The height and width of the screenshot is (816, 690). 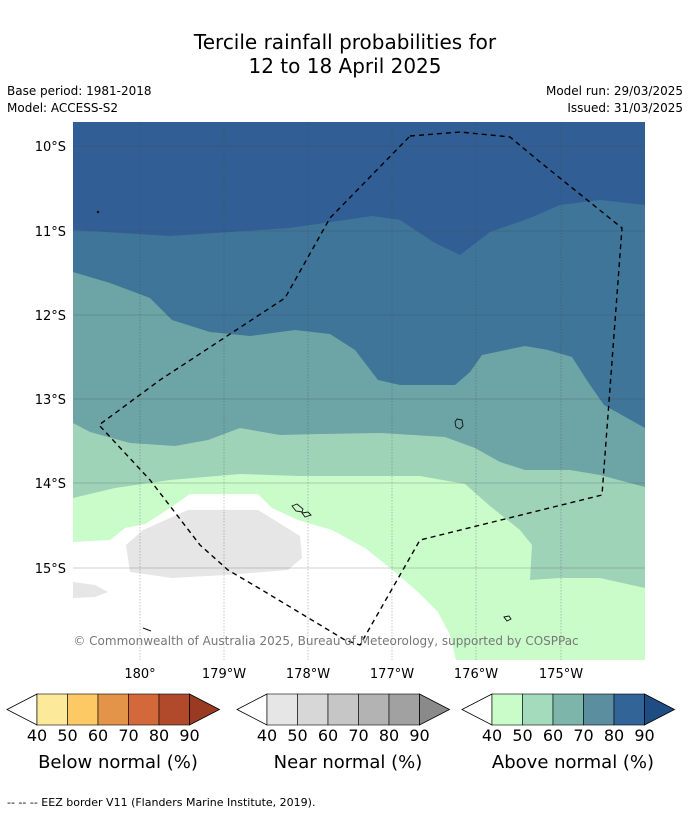 I want to click on lon-label: 177°W, so click(x=392, y=674).